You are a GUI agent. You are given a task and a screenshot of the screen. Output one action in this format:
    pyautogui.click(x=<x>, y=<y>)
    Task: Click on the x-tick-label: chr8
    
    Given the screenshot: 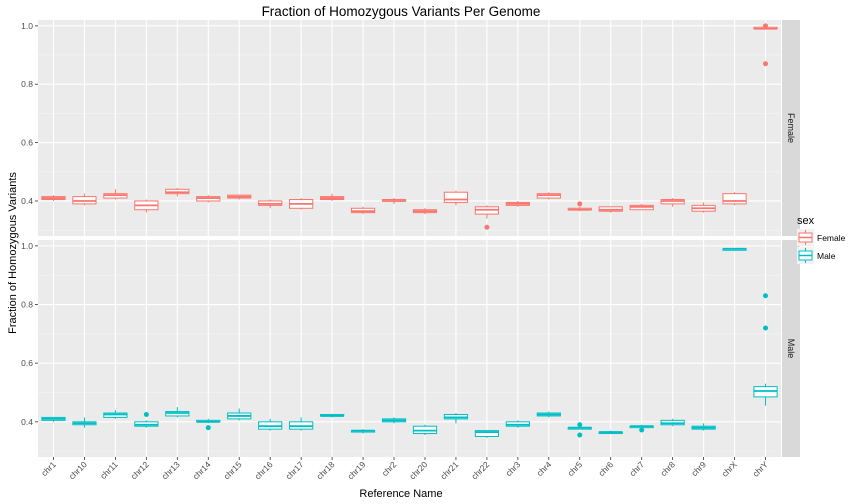 What is the action you would take?
    pyautogui.click(x=667, y=468)
    